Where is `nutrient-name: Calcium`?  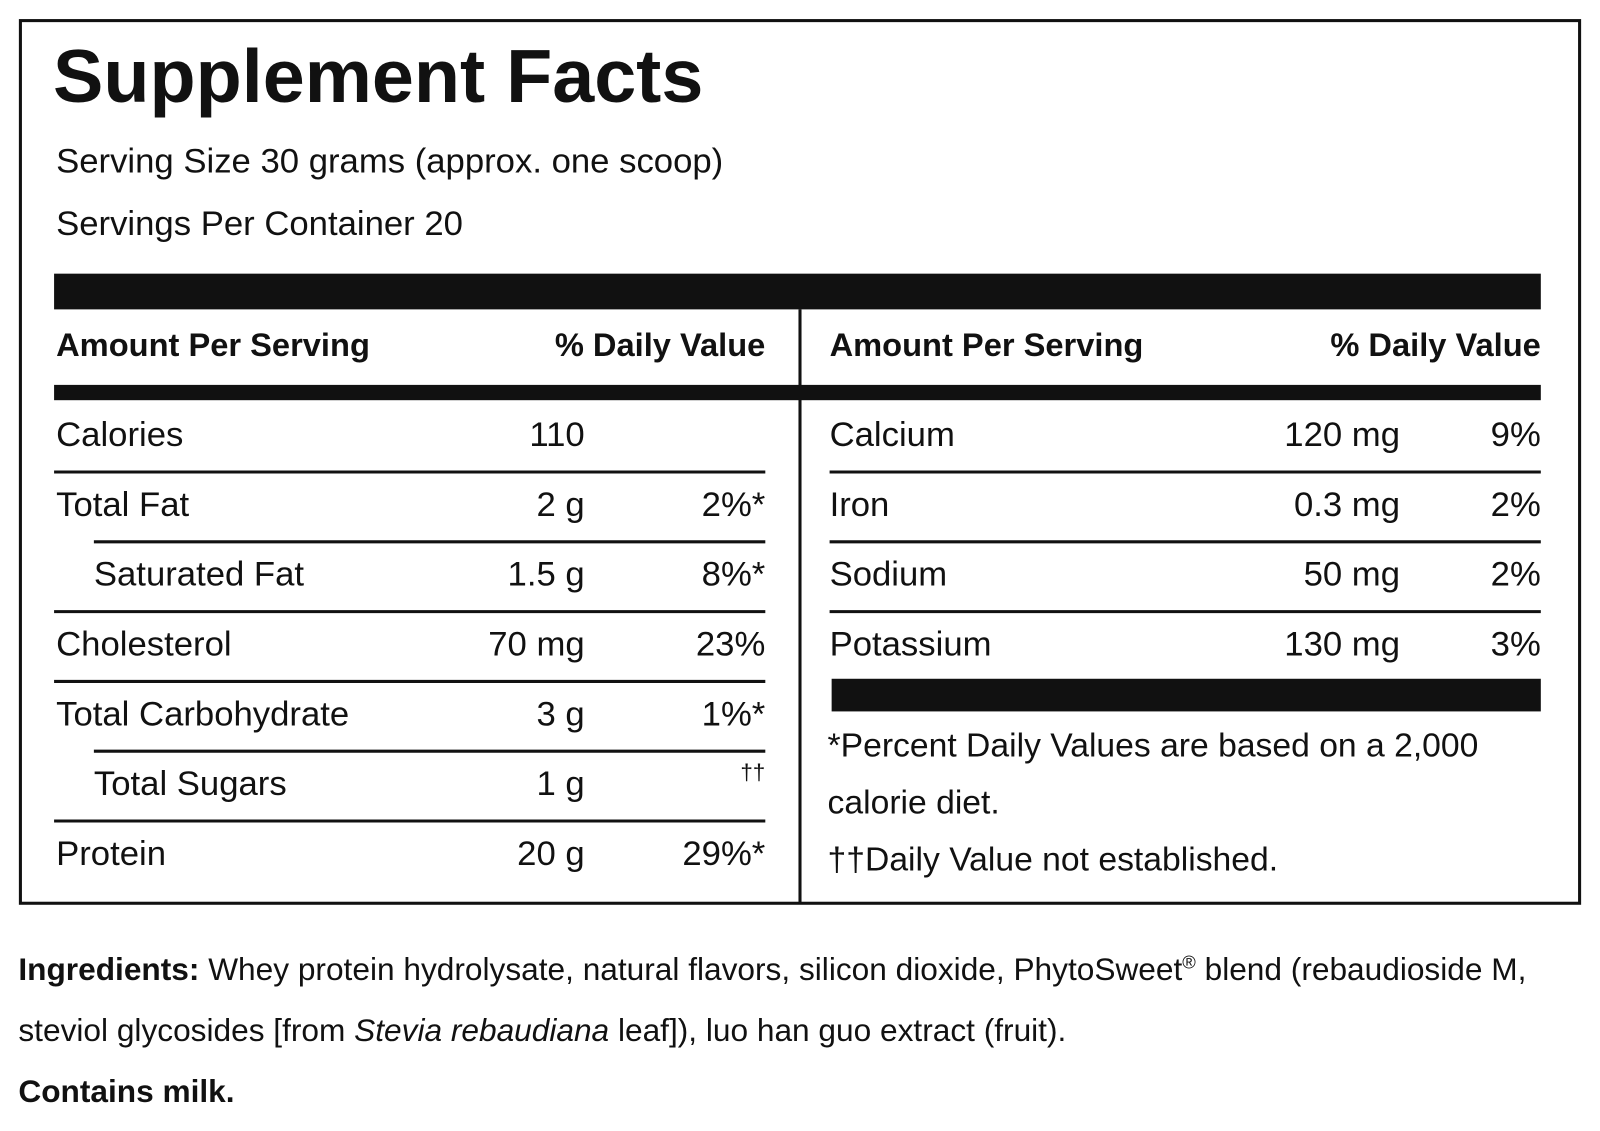 nutrient-name: Calcium is located at coordinates (892, 435).